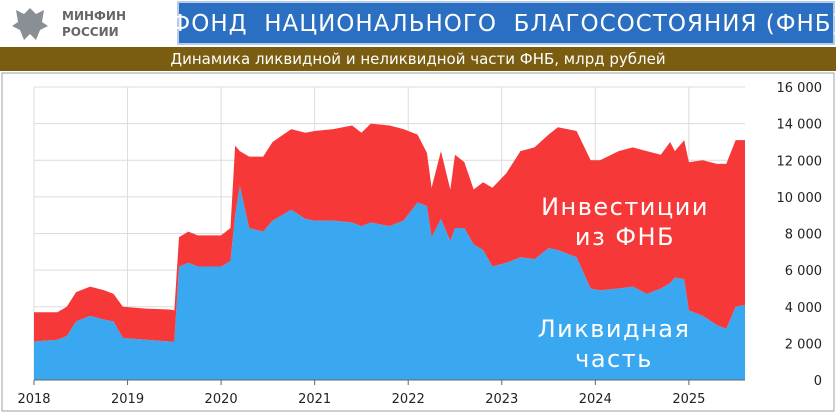 This screenshot has width=836, height=413. I want to click on y-tick-label: 8 000, so click(803, 235).